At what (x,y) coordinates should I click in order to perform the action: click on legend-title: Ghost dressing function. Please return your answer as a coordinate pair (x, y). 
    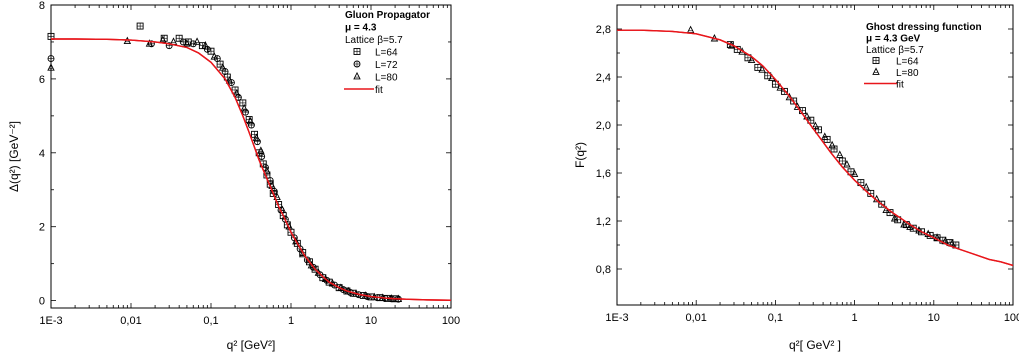
    Looking at the image, I should click on (924, 27).